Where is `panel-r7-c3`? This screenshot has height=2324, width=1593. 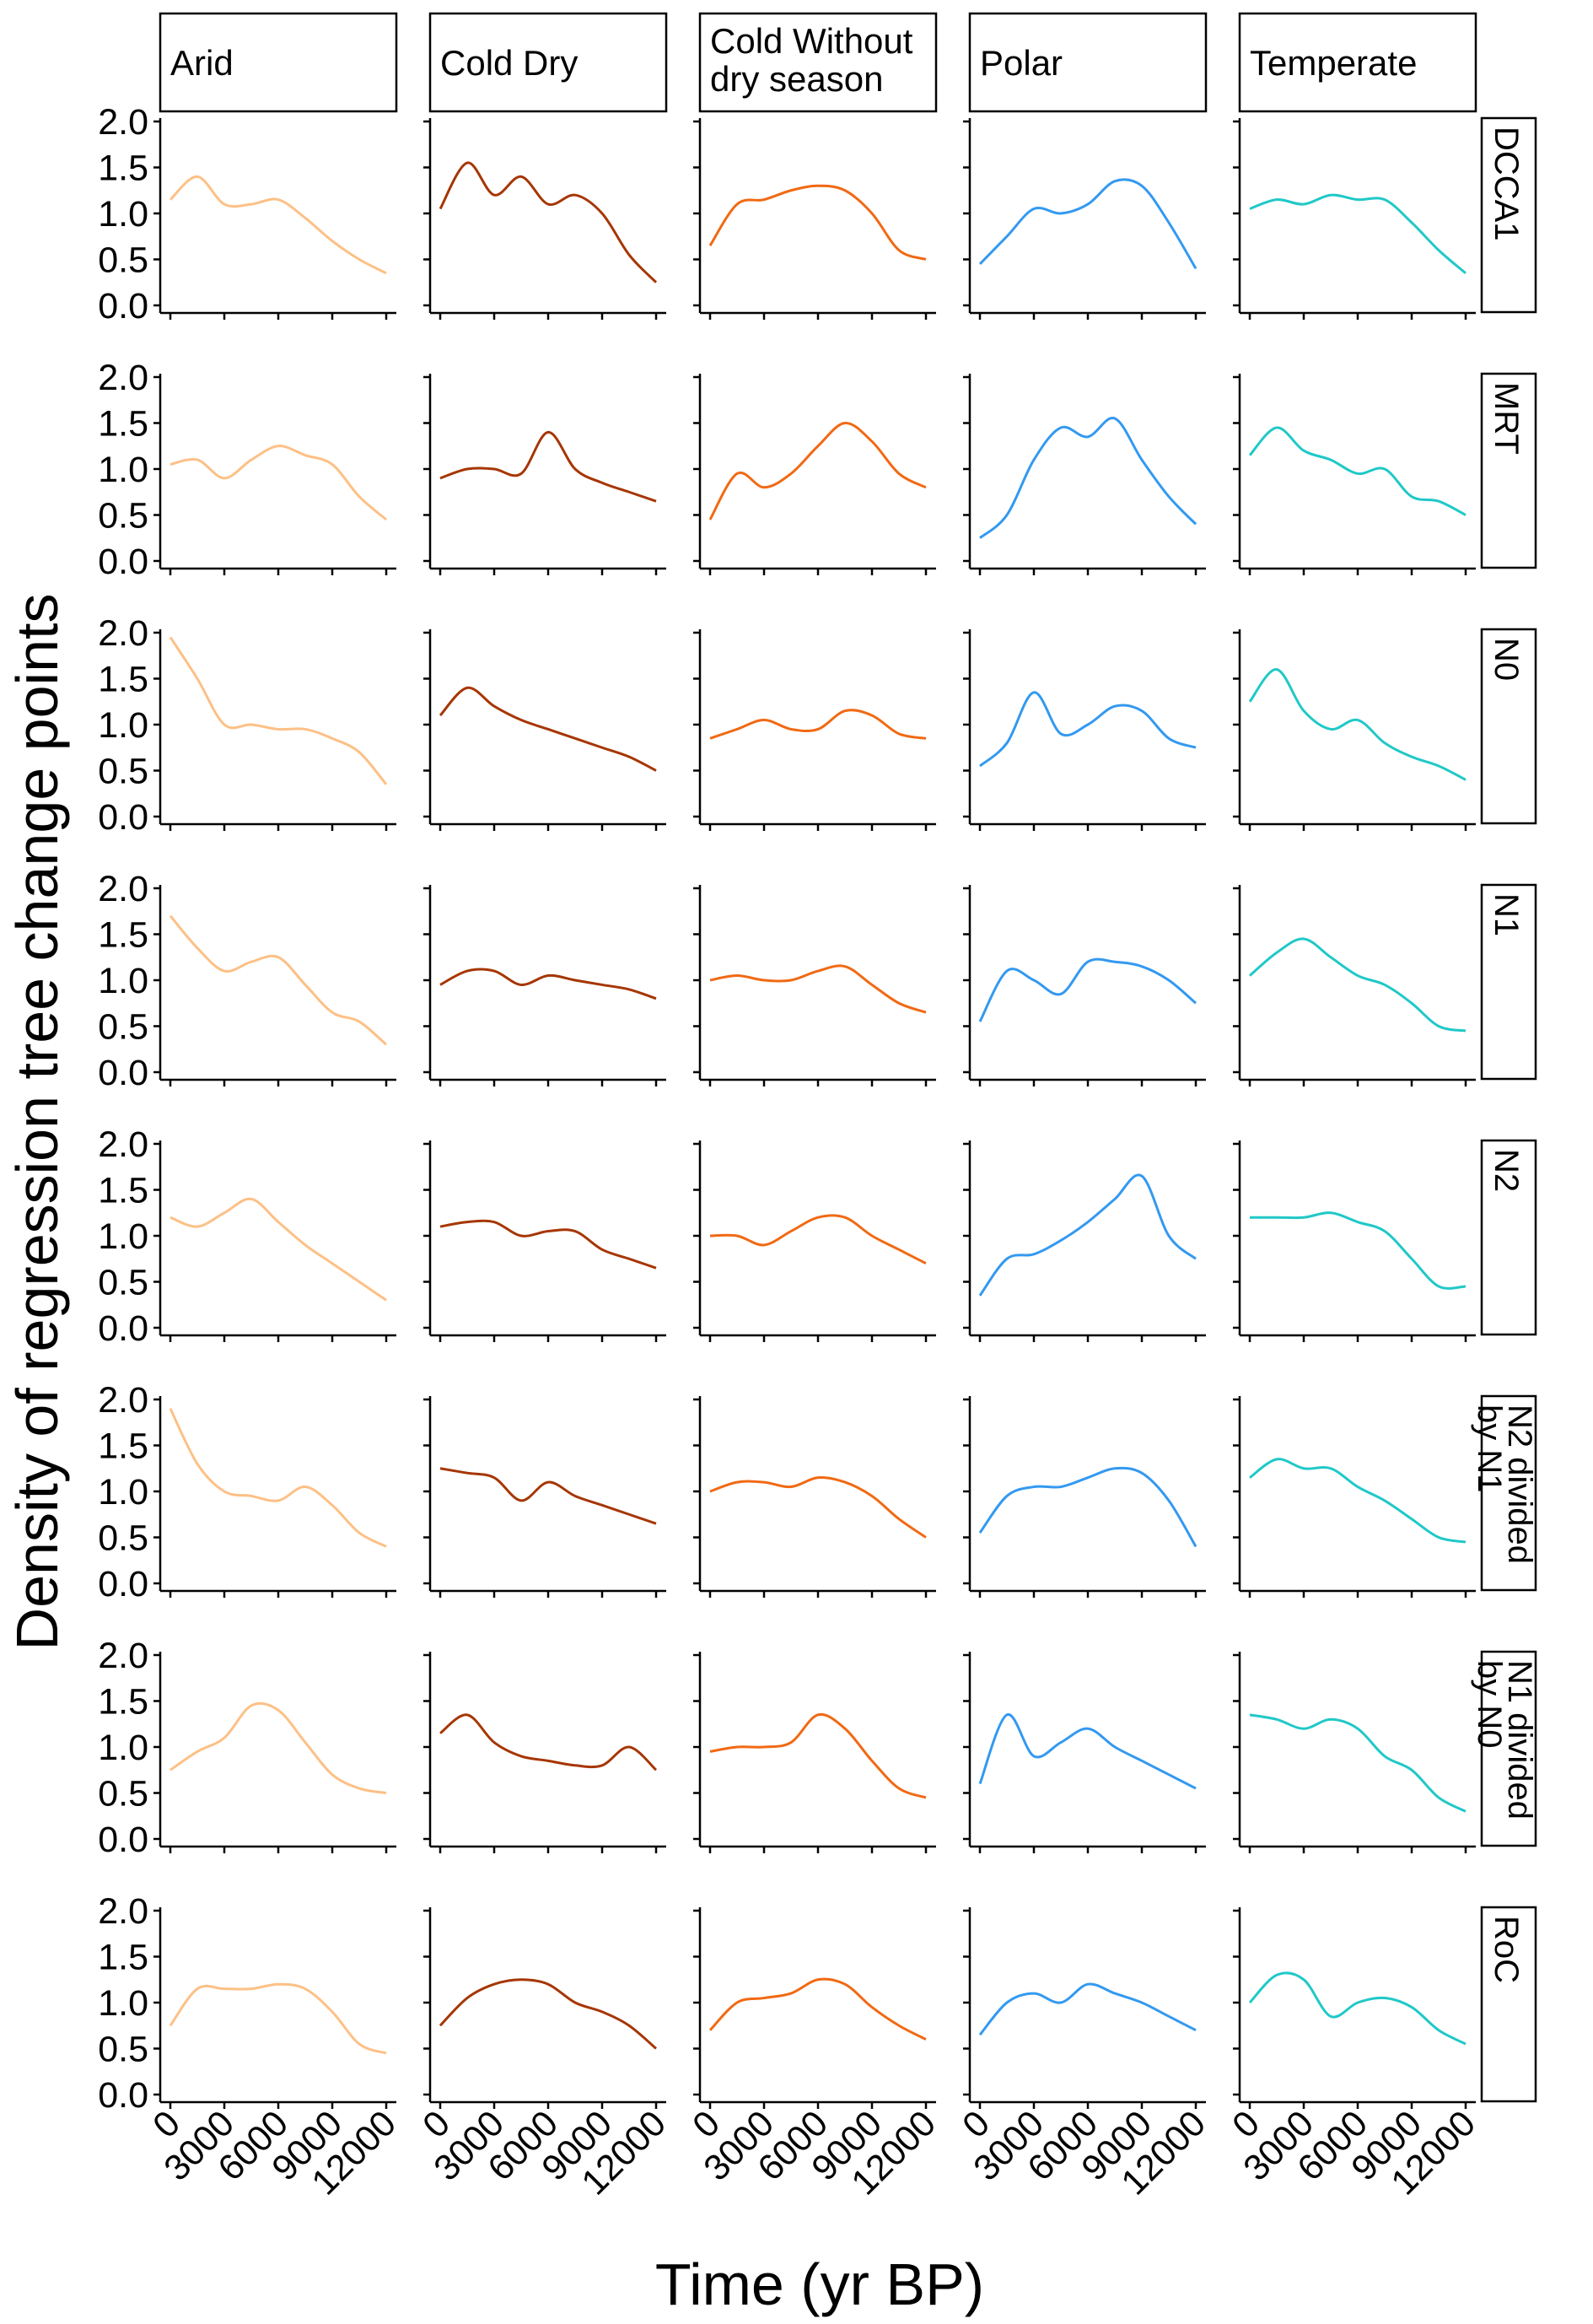
panel-r7-c3 is located at coordinates (1084, 2008).